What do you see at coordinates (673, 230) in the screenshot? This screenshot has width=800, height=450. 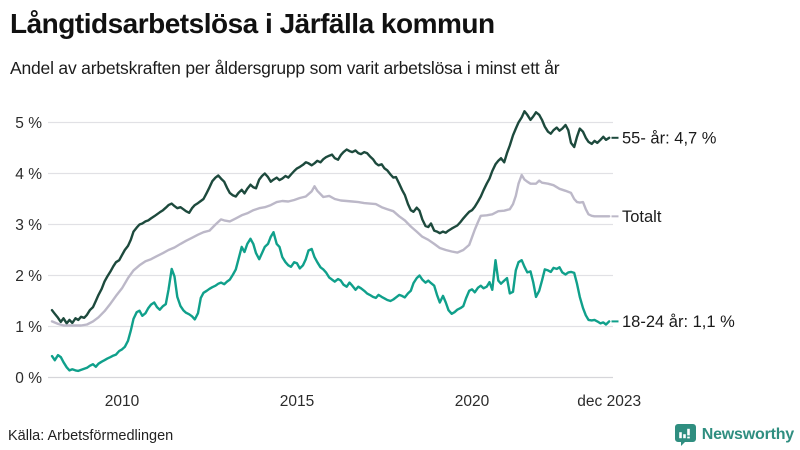 I see `series-end-labels: 55- år: 4,7 % Totalt 18-24 år: 1,1 %` at bounding box center [673, 230].